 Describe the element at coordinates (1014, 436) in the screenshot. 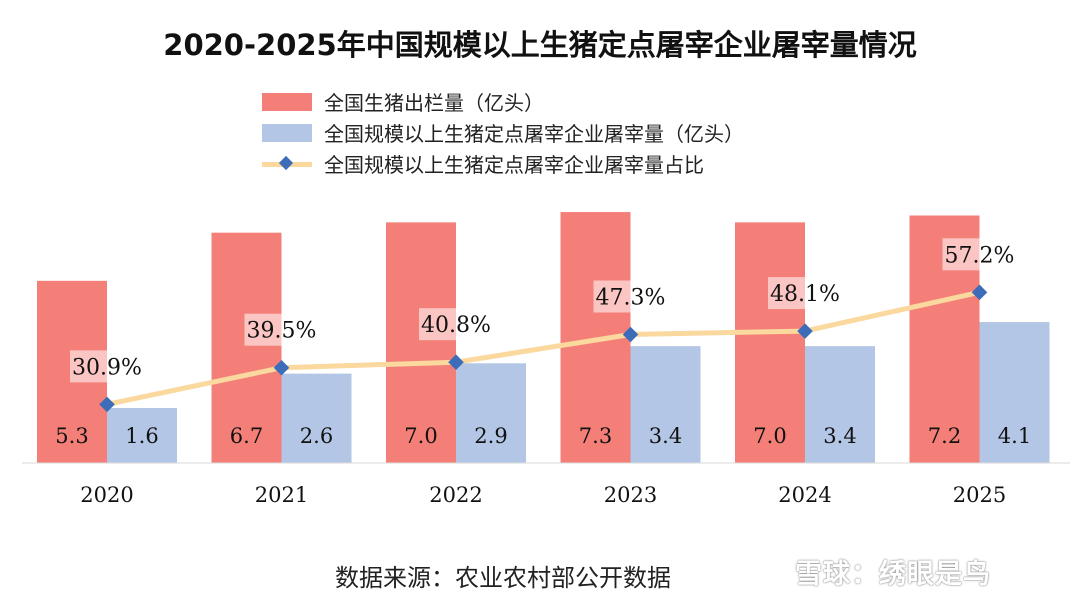

I see `bar-label-slaughter-2025: 4.1` at that location.